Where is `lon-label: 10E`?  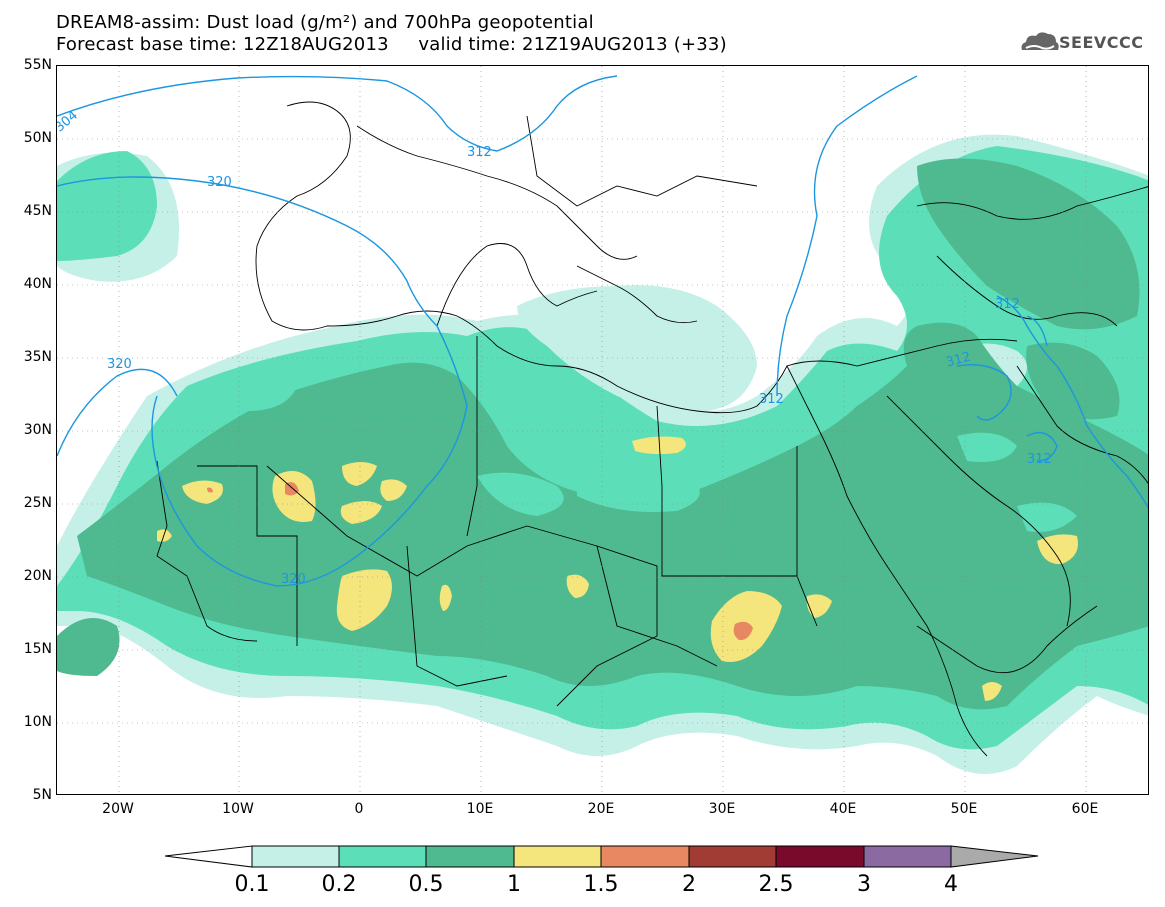
lon-label: 10E is located at coordinates (480, 809).